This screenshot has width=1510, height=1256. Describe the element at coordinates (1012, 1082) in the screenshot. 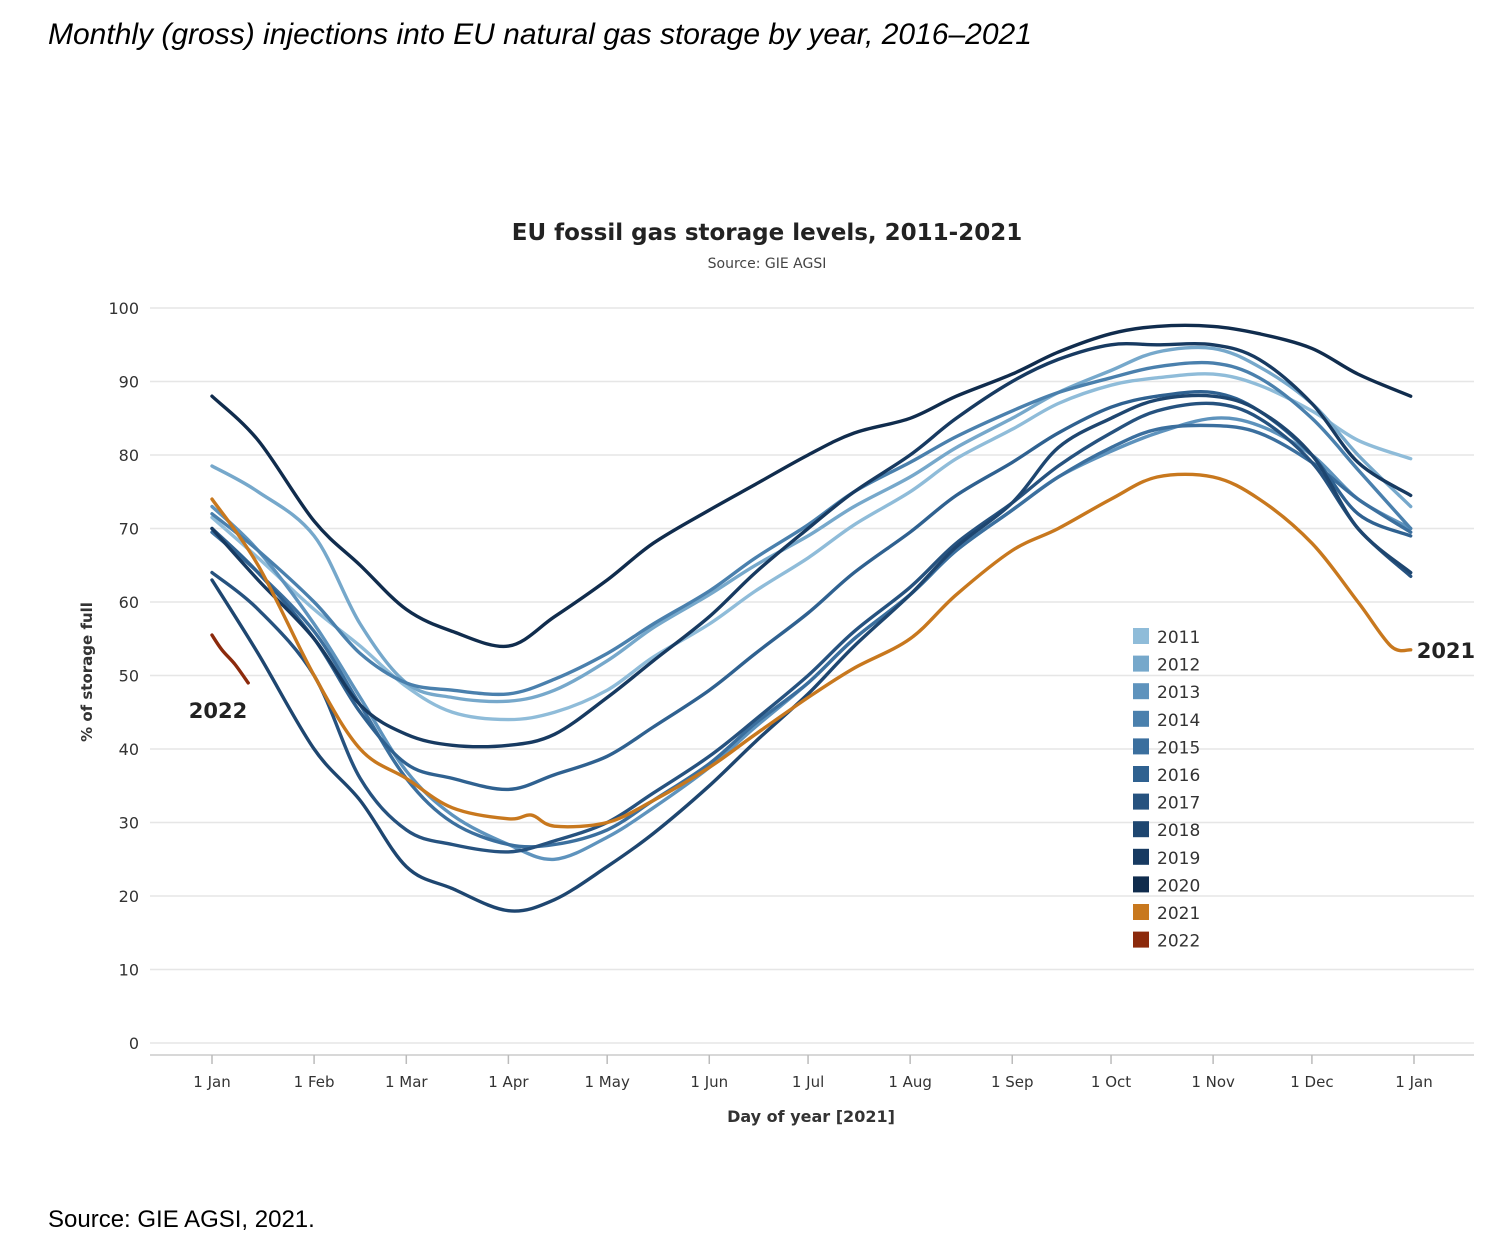

I see `x-tick-label: 1 Sep` at that location.